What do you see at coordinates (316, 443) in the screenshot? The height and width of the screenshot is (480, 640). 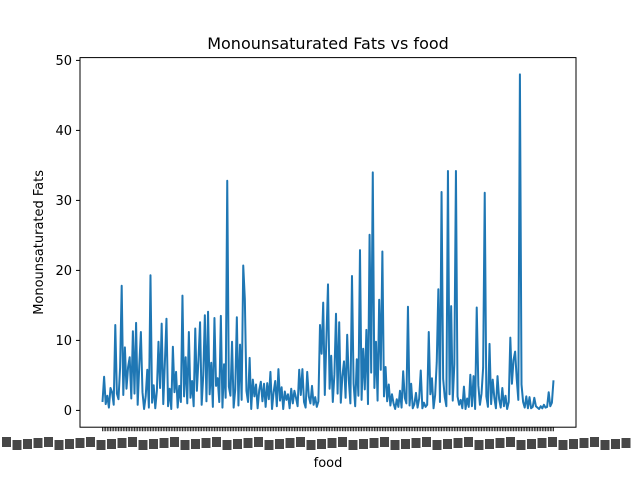 I see `x-tick-labels-overlap` at bounding box center [316, 443].